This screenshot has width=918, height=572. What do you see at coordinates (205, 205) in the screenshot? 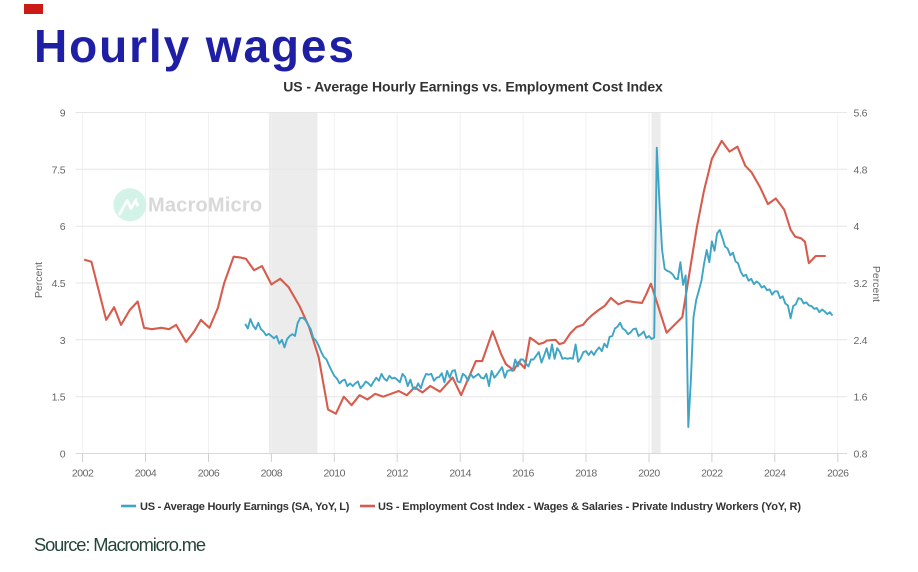
I see `svg-text: MacroMicro` at bounding box center [205, 205].